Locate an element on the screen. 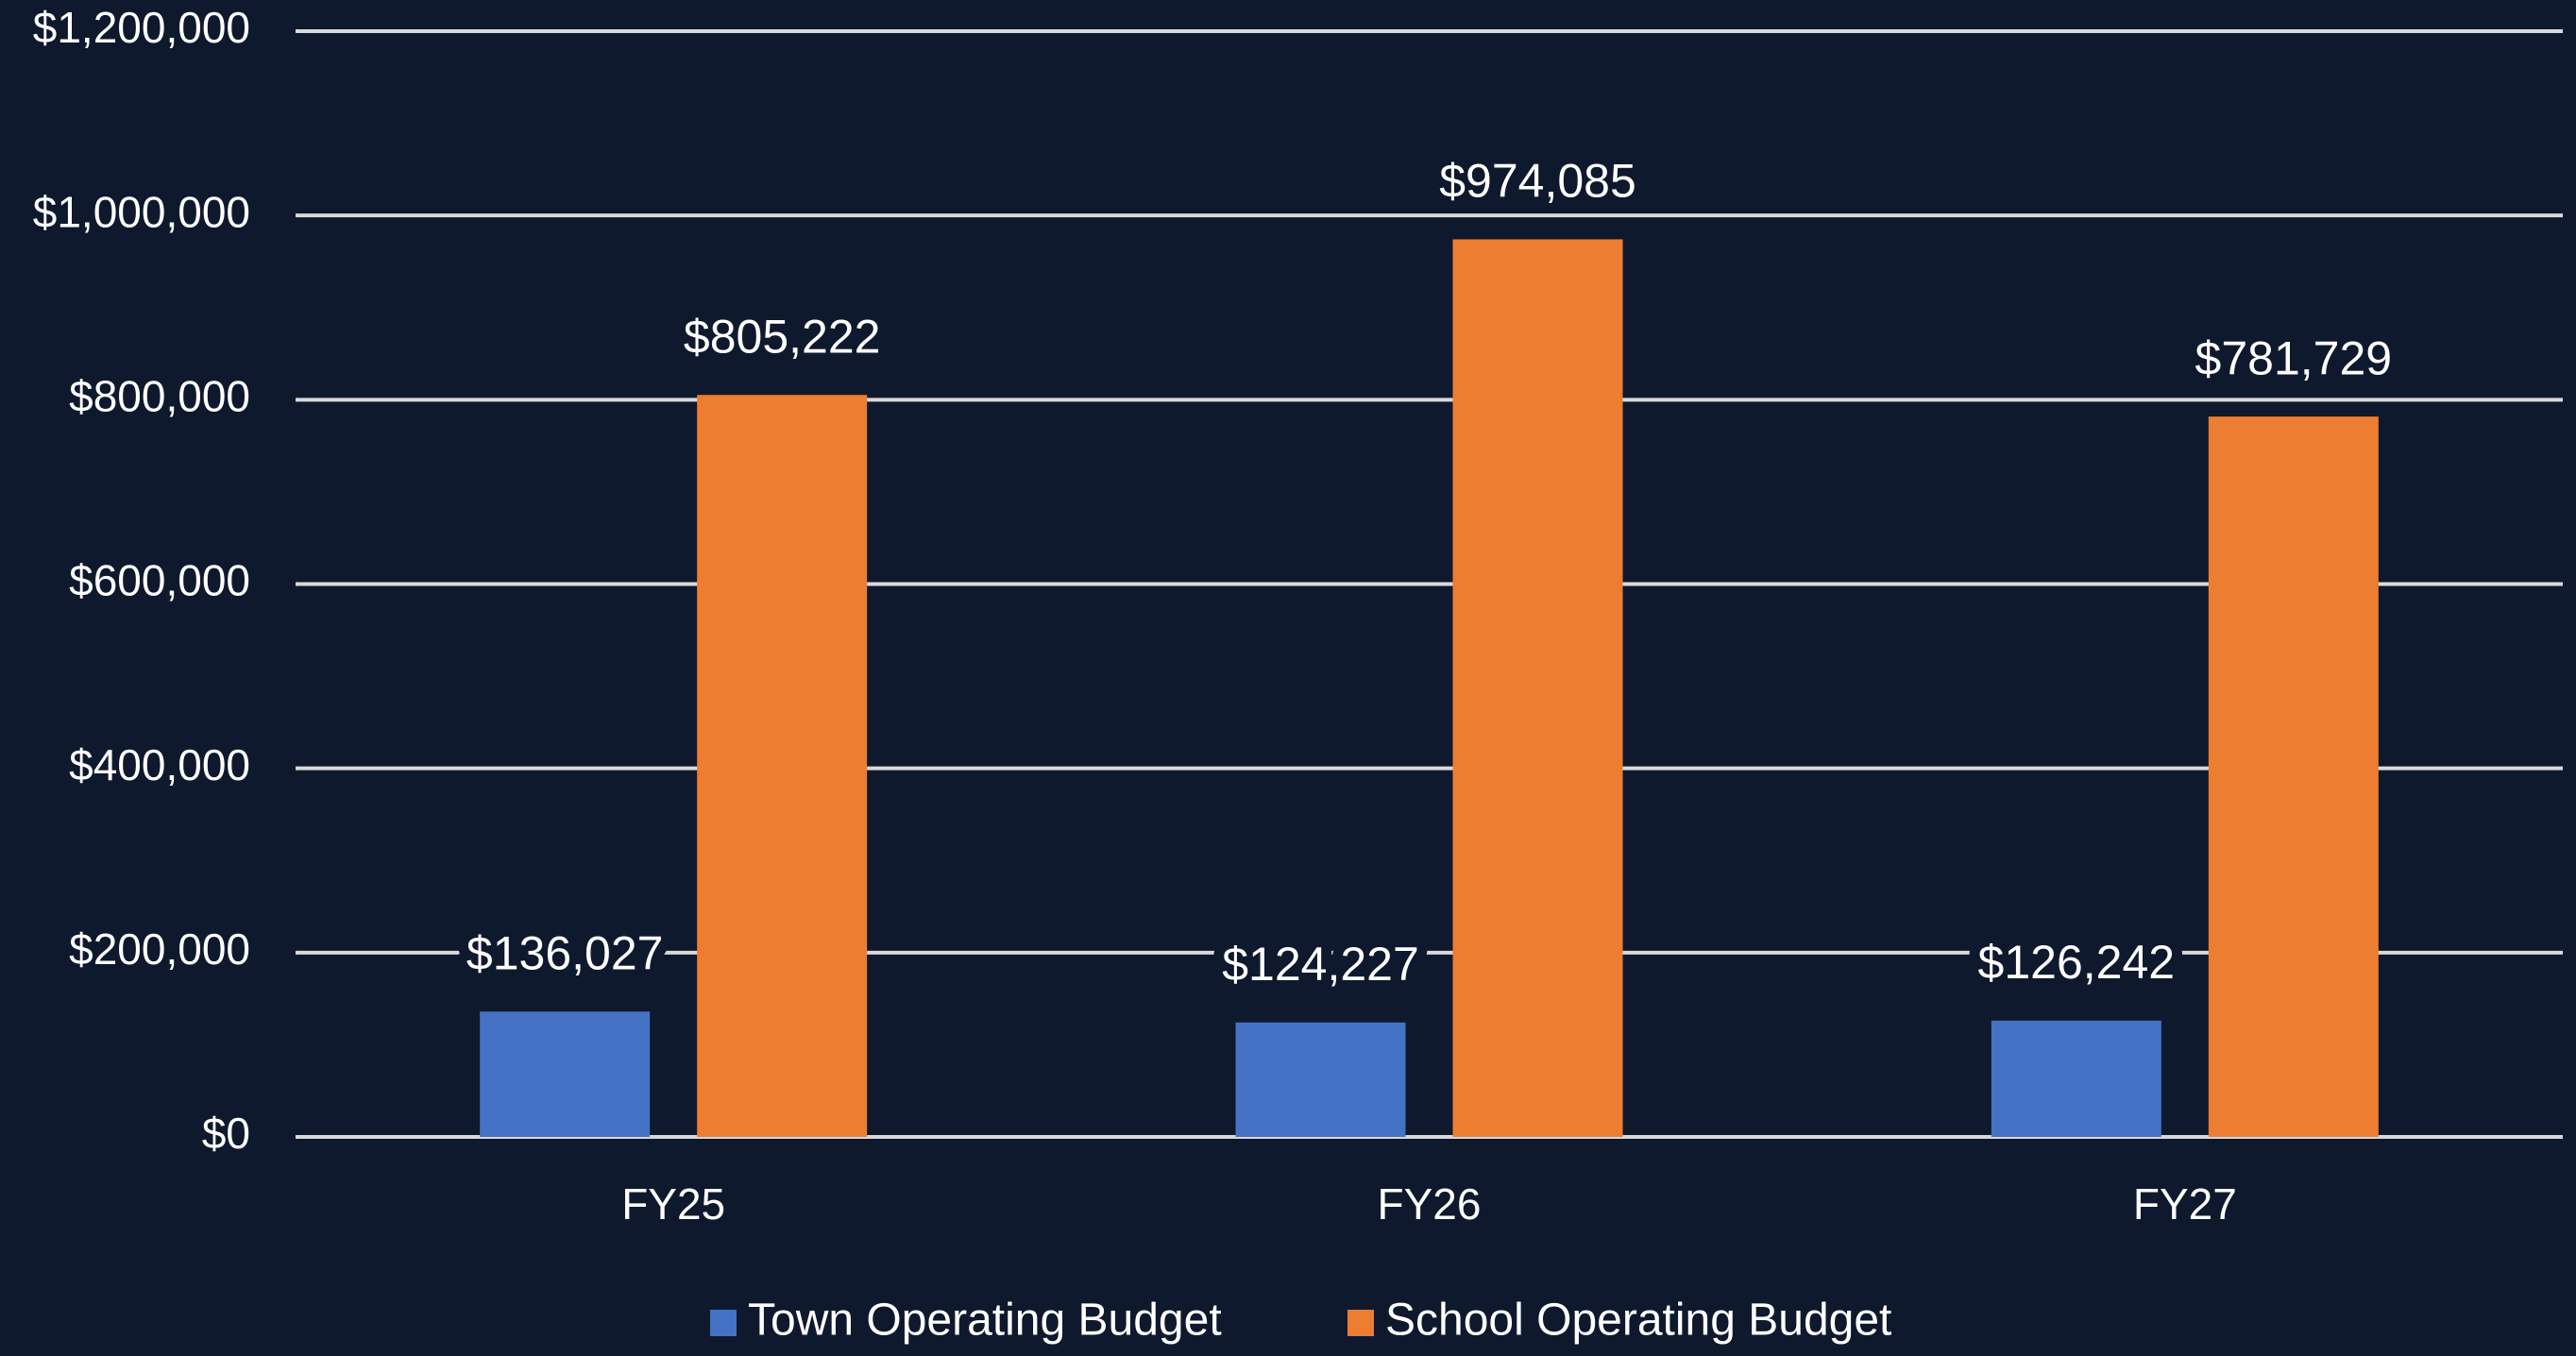 The image size is (2576, 1356). y-tick-label: $1,000,000 is located at coordinates (141, 211).